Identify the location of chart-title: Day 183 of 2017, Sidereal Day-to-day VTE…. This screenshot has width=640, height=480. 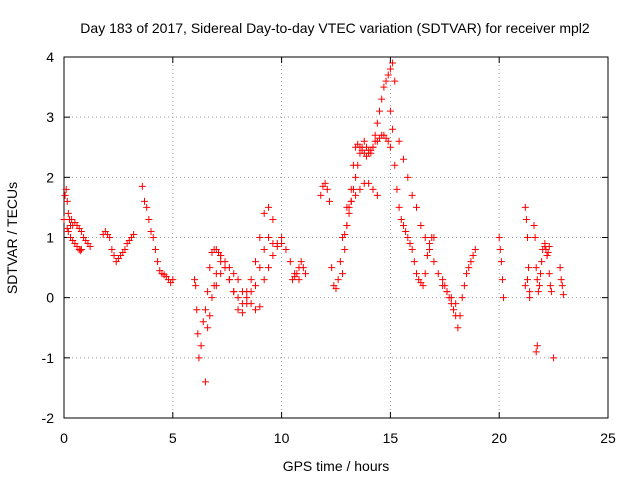
(335, 28).